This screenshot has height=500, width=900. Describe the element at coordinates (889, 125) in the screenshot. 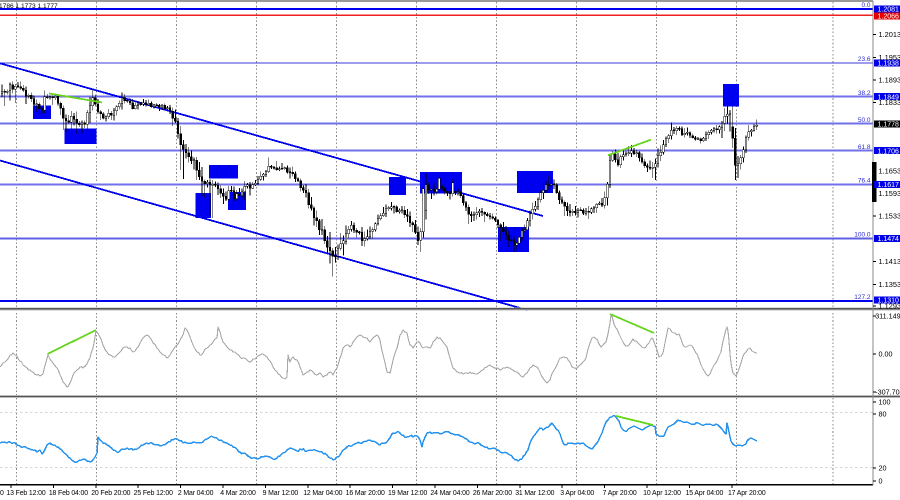

I see `svg-text: 1.1778` at that location.